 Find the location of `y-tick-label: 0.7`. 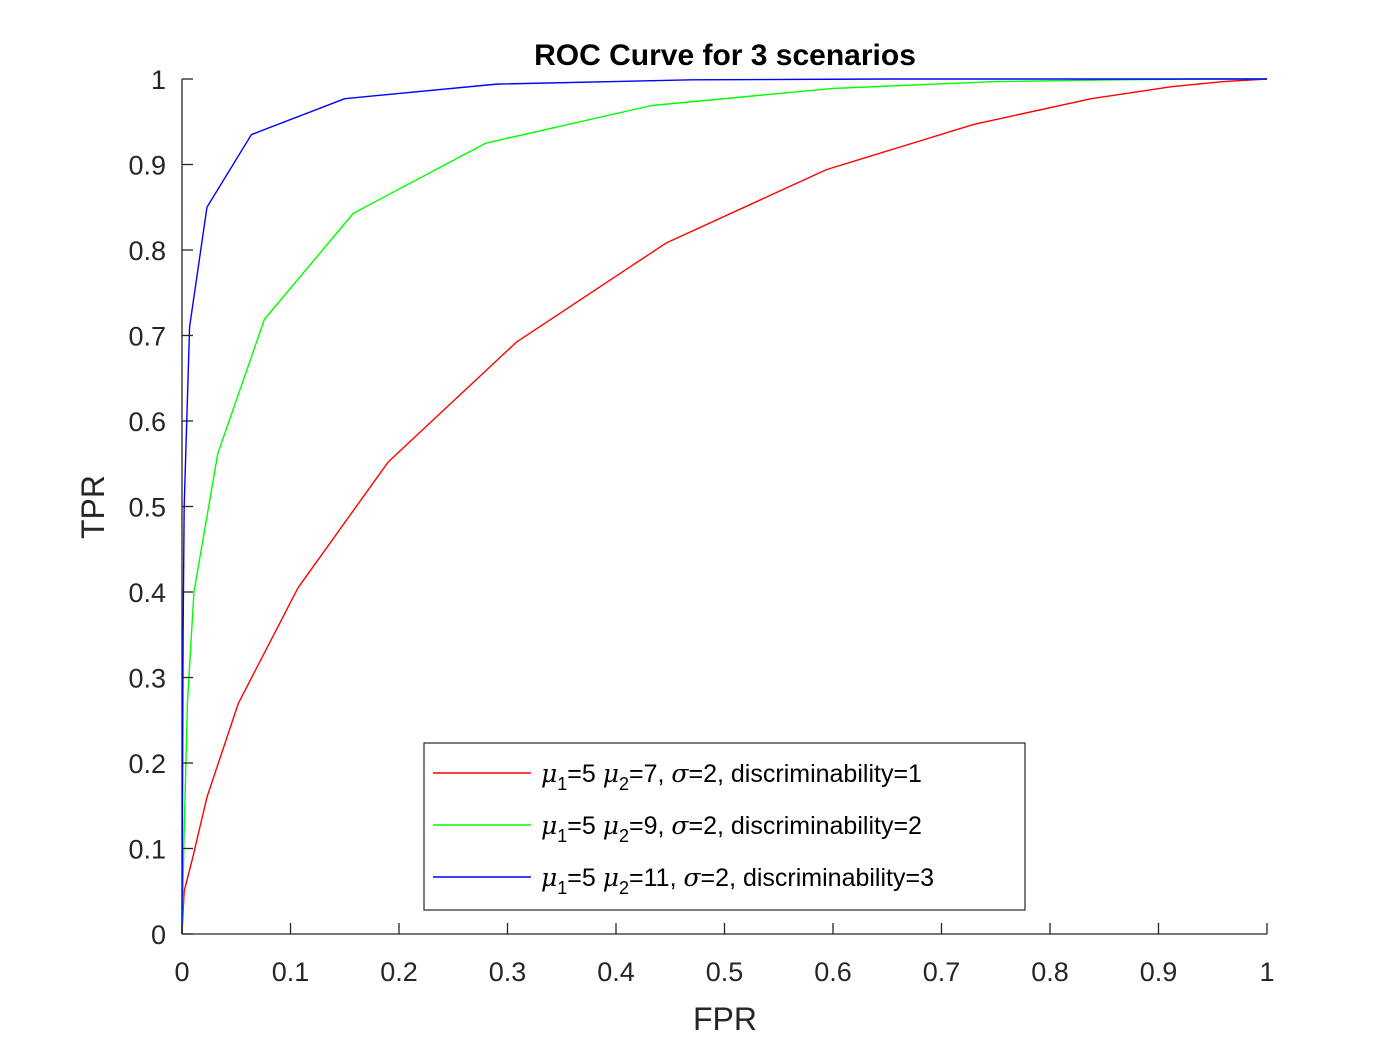

y-tick-label: 0.7 is located at coordinates (147, 337).